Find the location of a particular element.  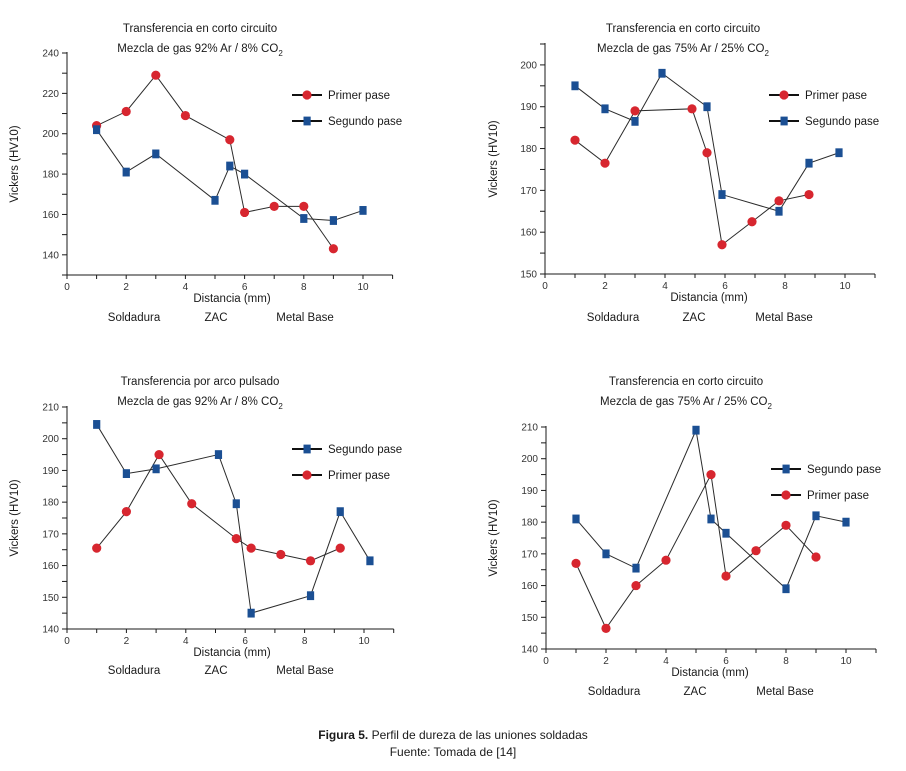

region-label: Soldadura is located at coordinates (134, 671).